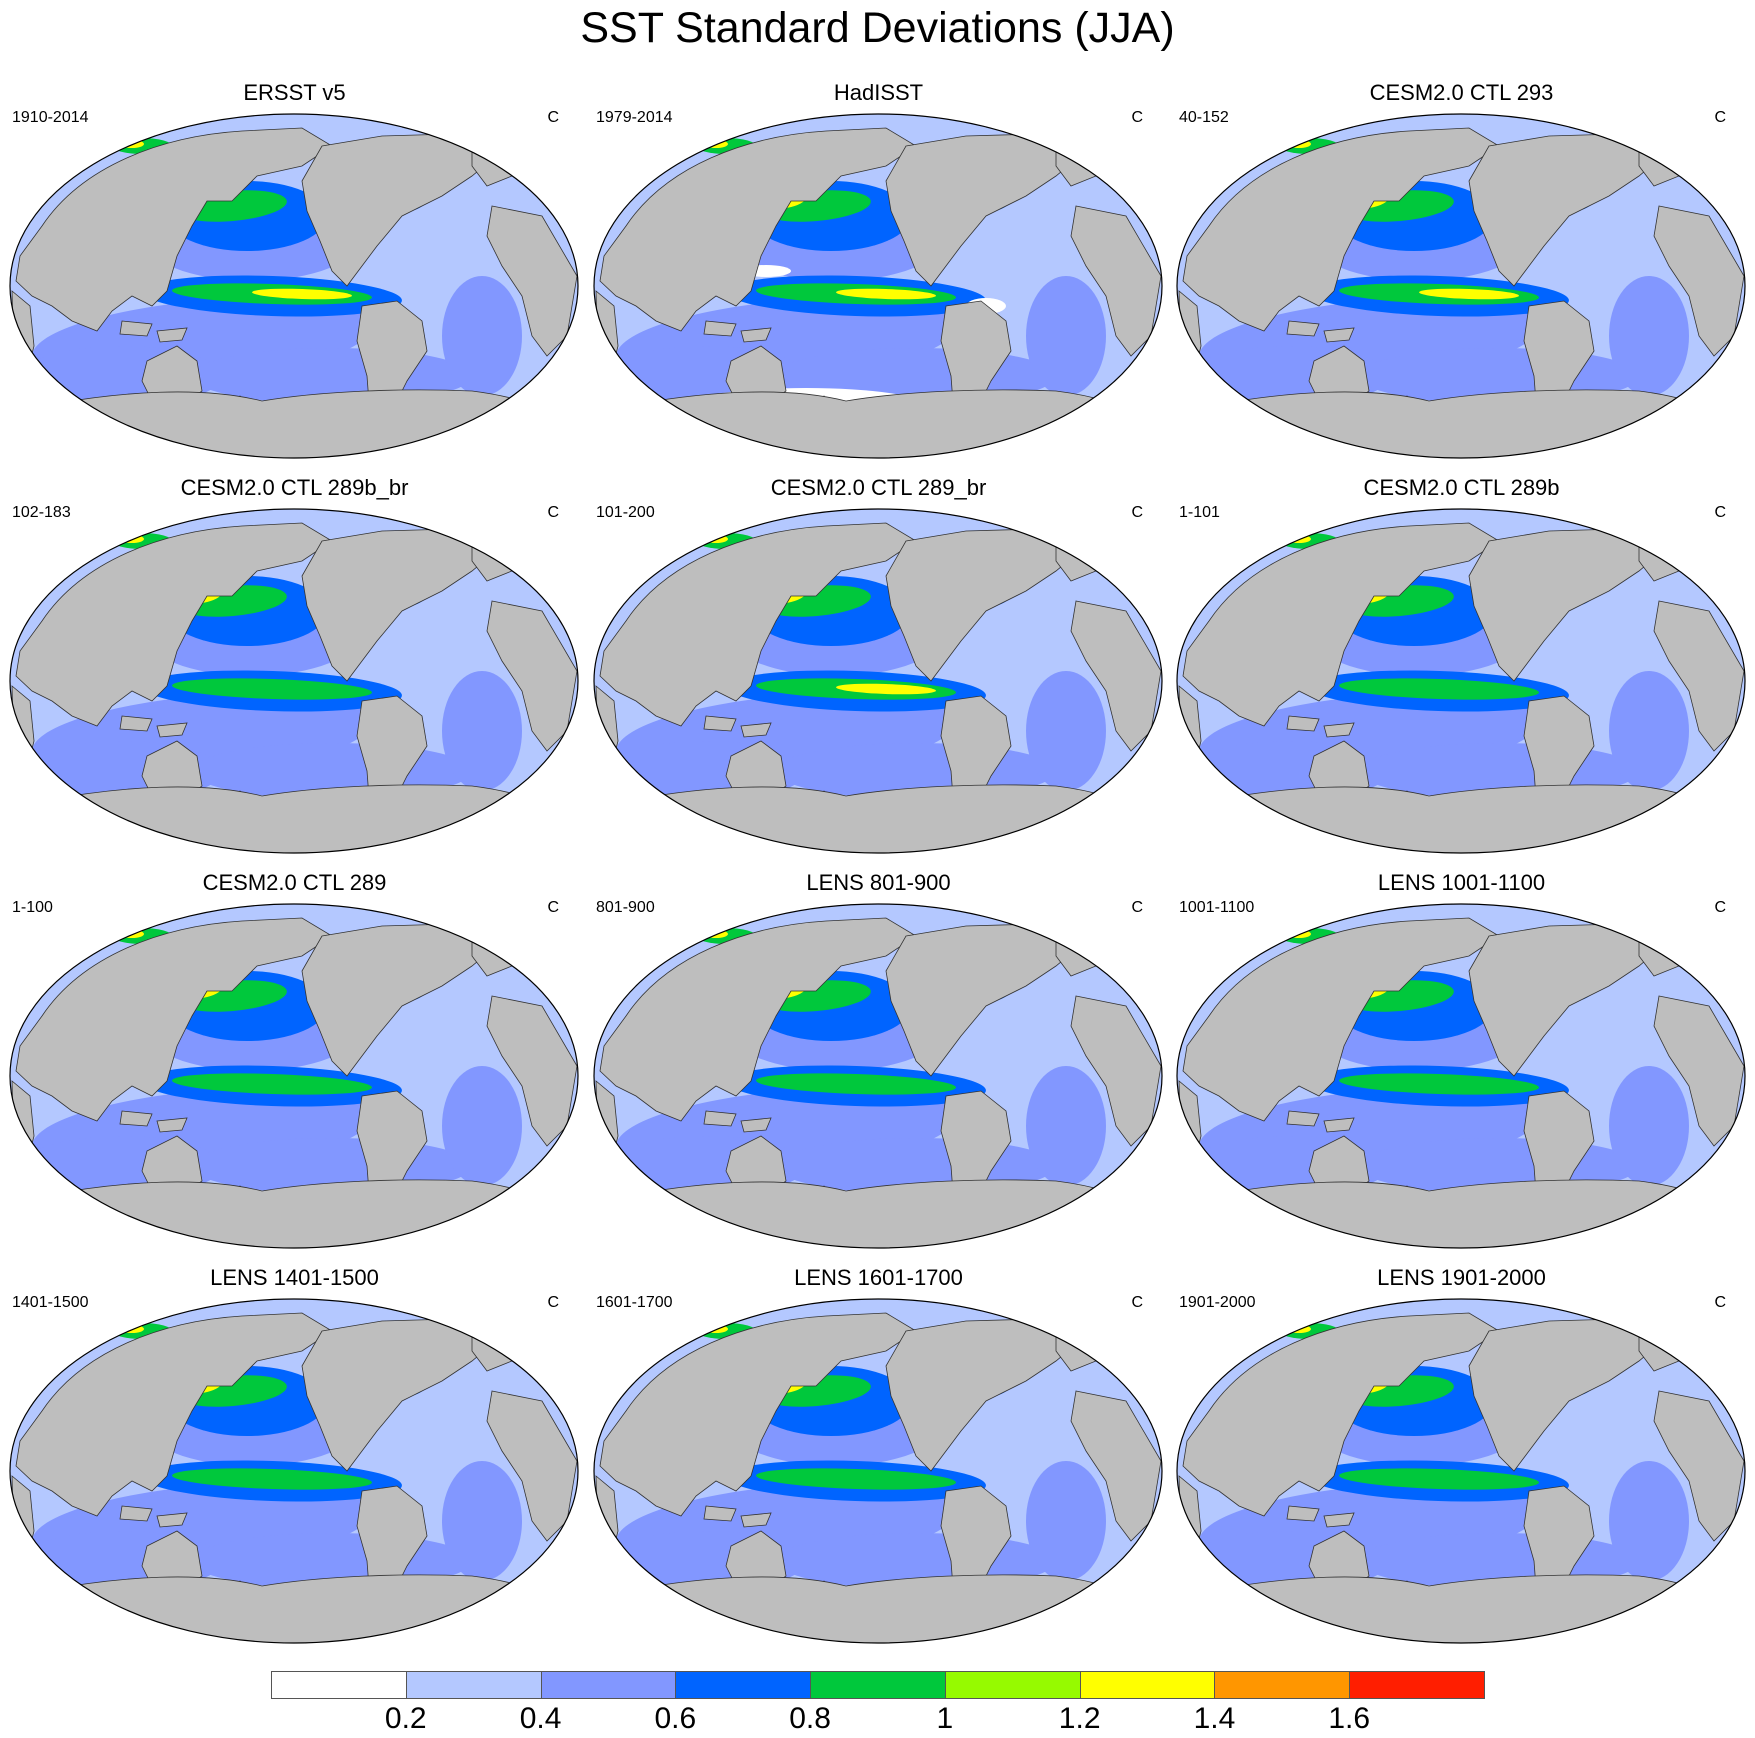 Image resolution: width=1755 pixels, height=1738 pixels. Describe the element at coordinates (878, 487) in the screenshot. I see `panel-title: CESM2.0 CTL 289_br` at that location.